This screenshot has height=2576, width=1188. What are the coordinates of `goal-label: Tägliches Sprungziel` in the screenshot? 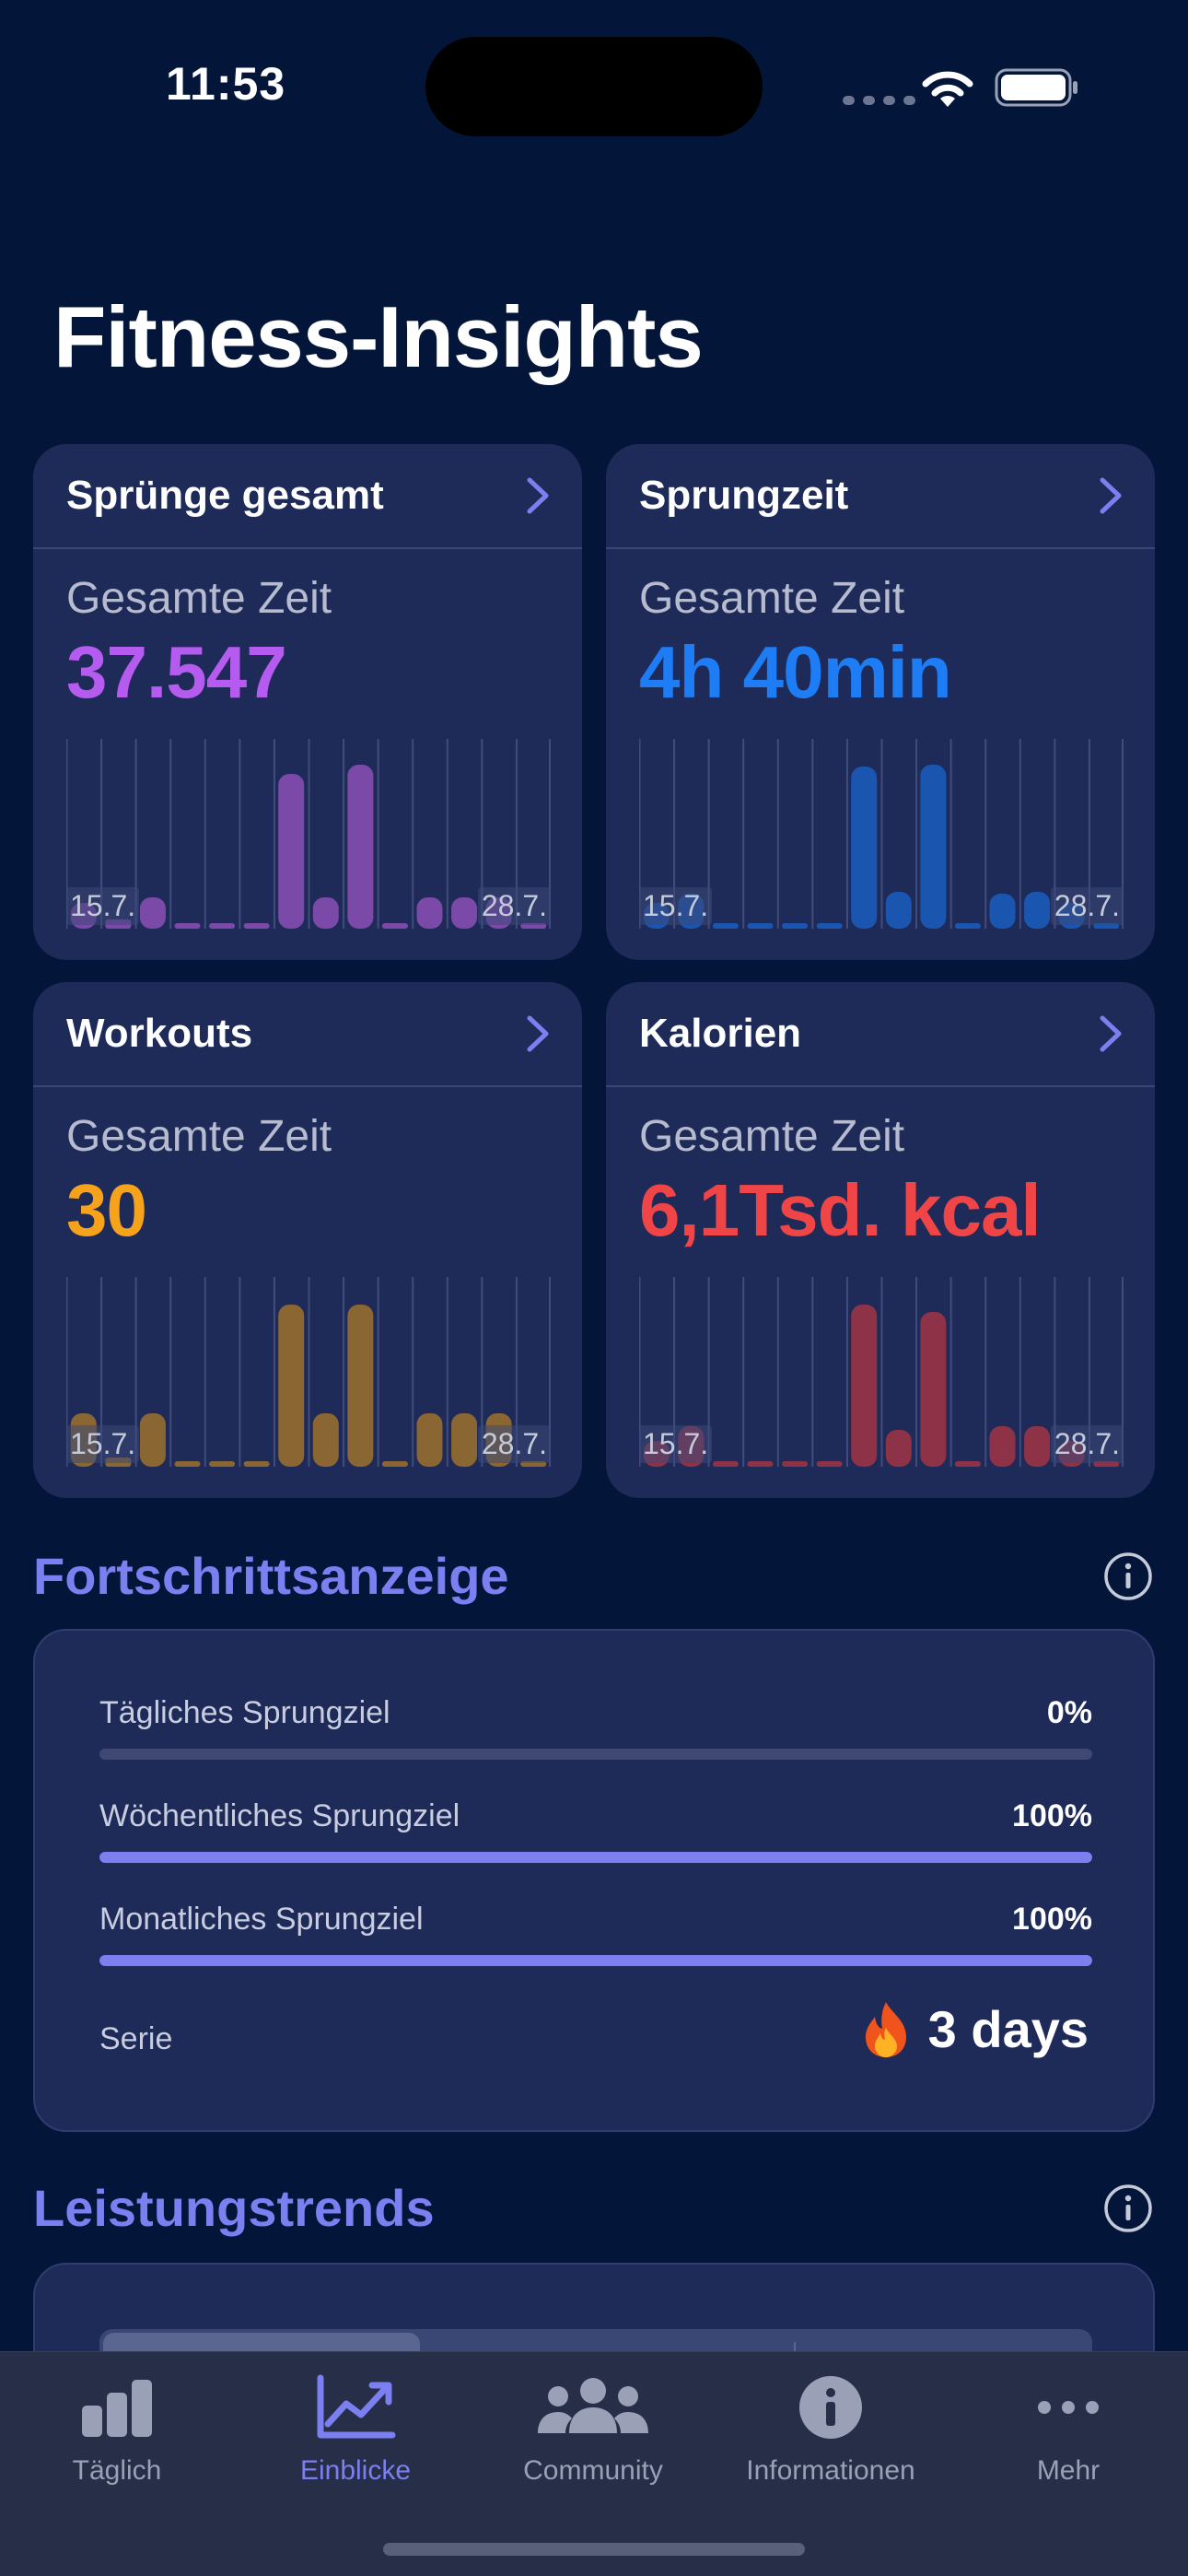 It's located at (244, 1712).